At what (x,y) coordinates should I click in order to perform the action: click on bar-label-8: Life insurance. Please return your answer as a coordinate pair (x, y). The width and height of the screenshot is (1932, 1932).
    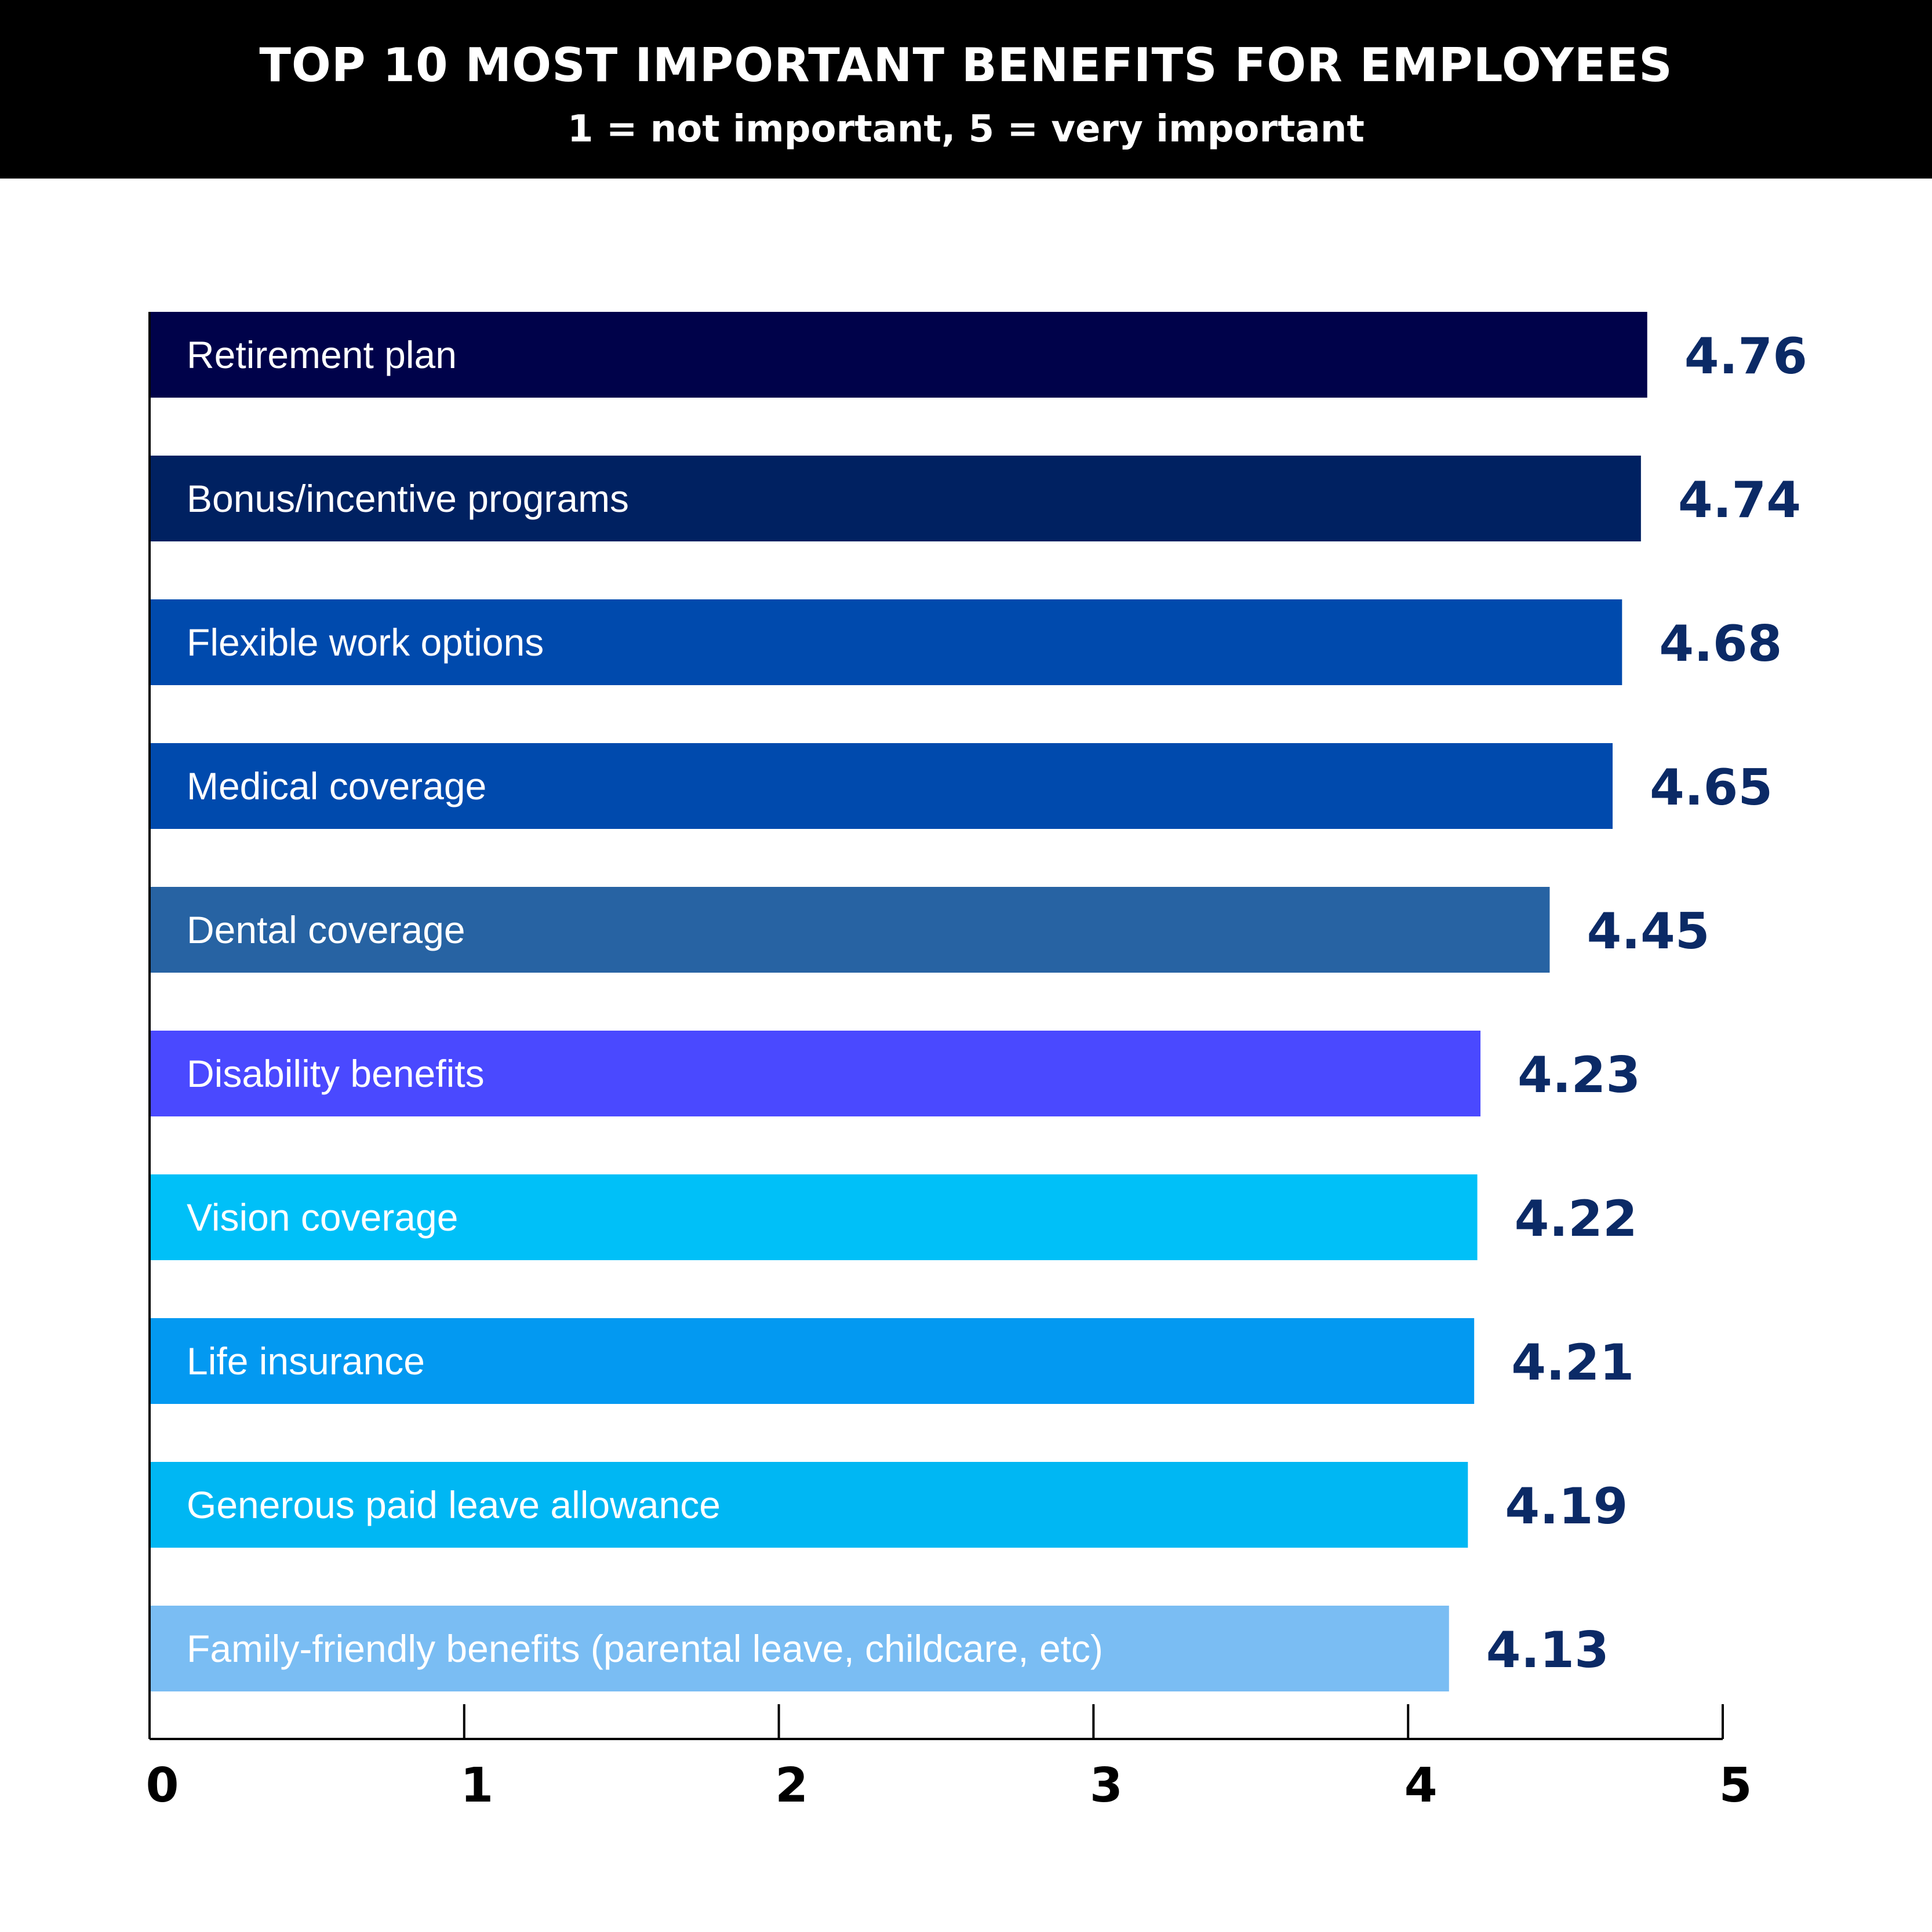
    Looking at the image, I should click on (306, 1361).